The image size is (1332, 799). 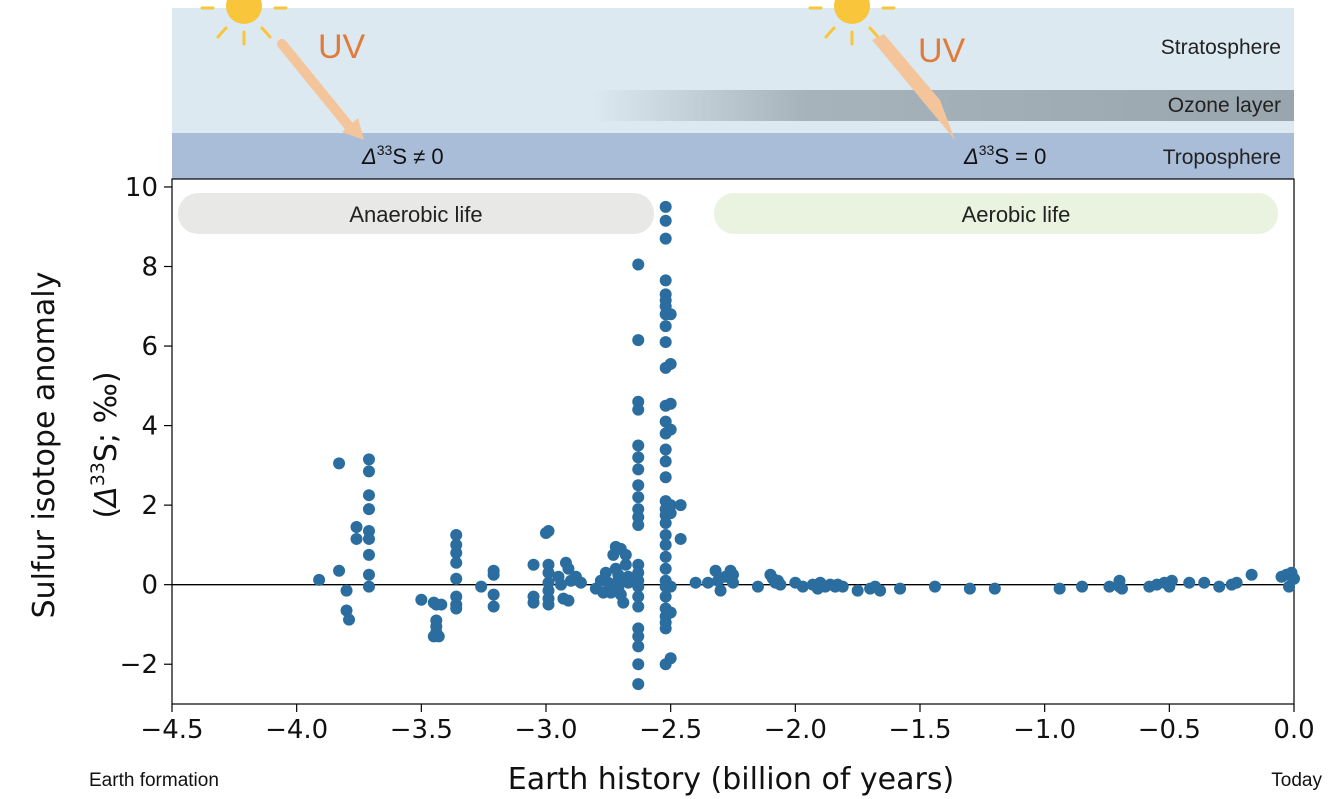 What do you see at coordinates (149, 268) in the screenshot?
I see `y-tick-label: 8` at bounding box center [149, 268].